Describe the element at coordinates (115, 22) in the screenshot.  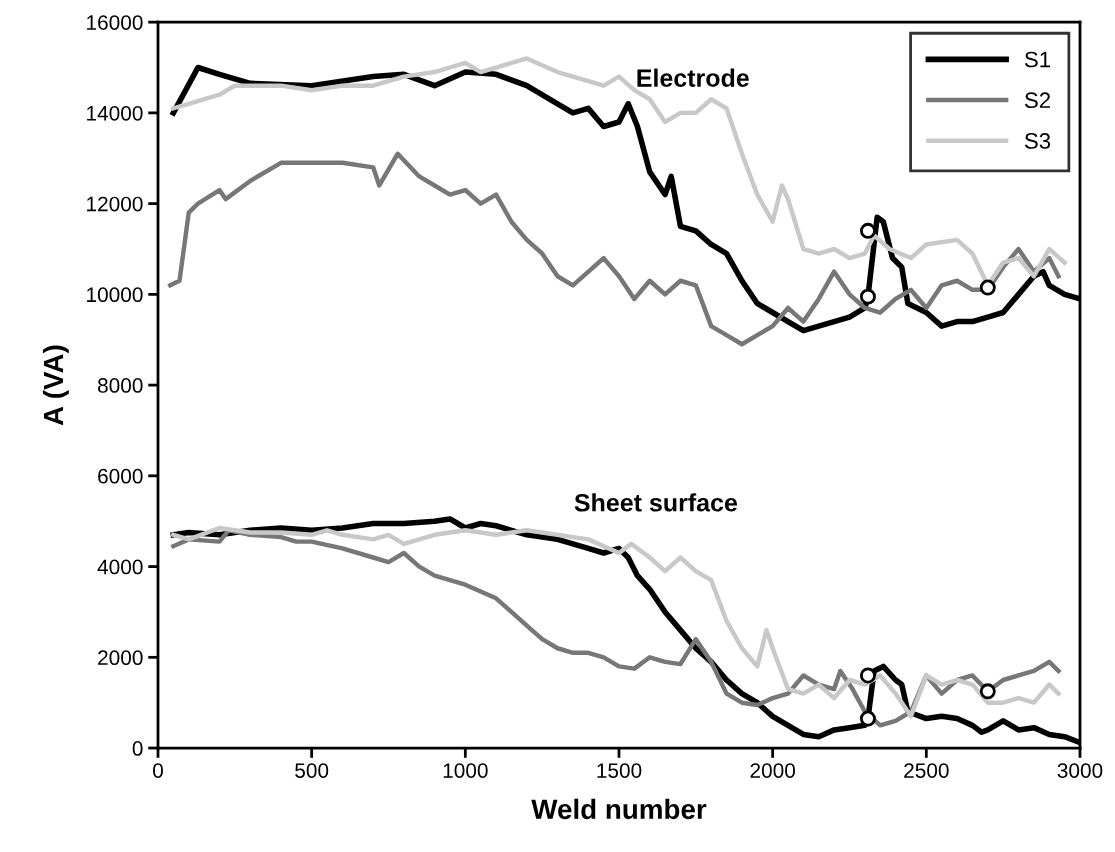
I see `y-tick-label: 16000` at that location.